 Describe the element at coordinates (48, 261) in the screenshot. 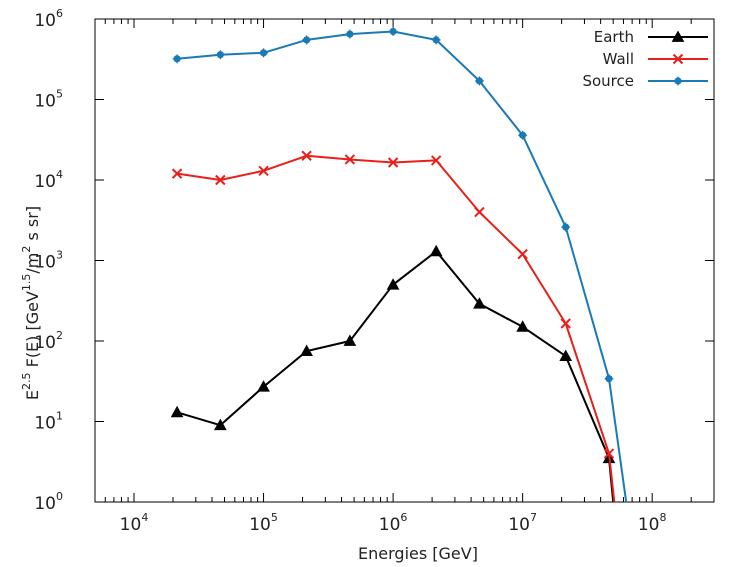

I see `y-tick-label: 10³` at that location.